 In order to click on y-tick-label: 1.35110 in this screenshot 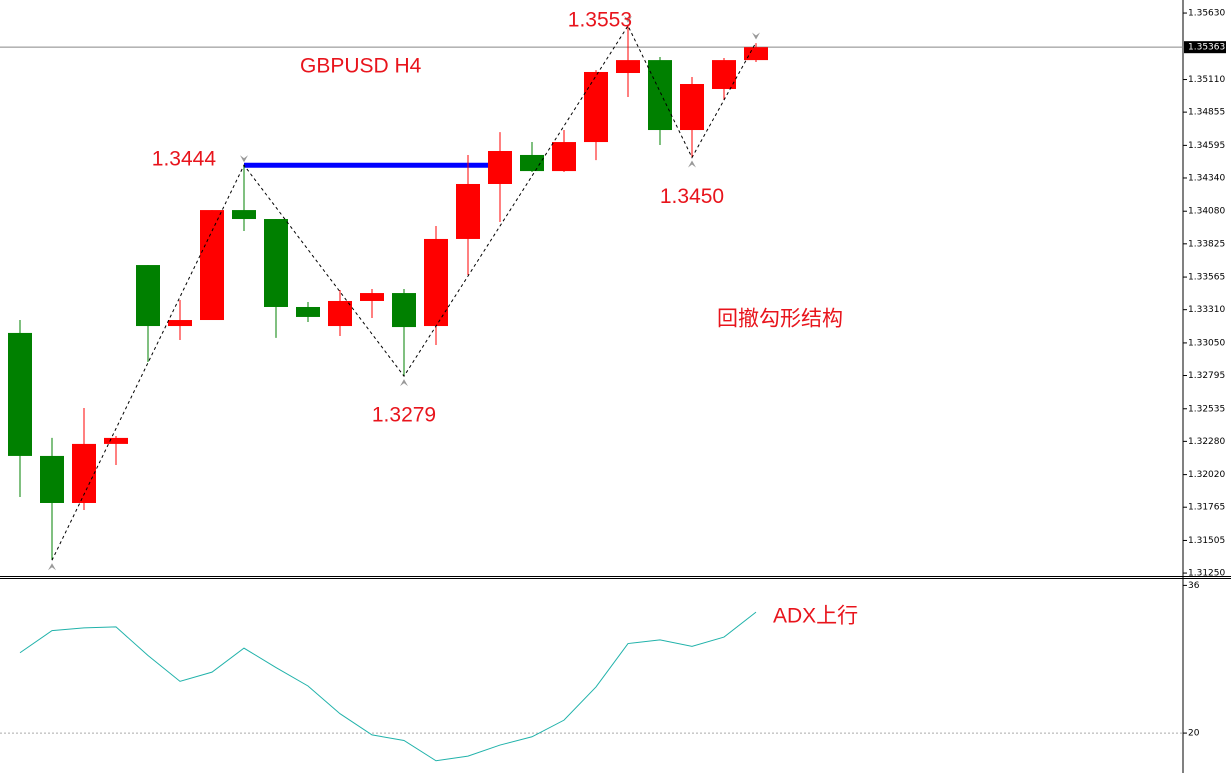, I will do `click(1206, 80)`.